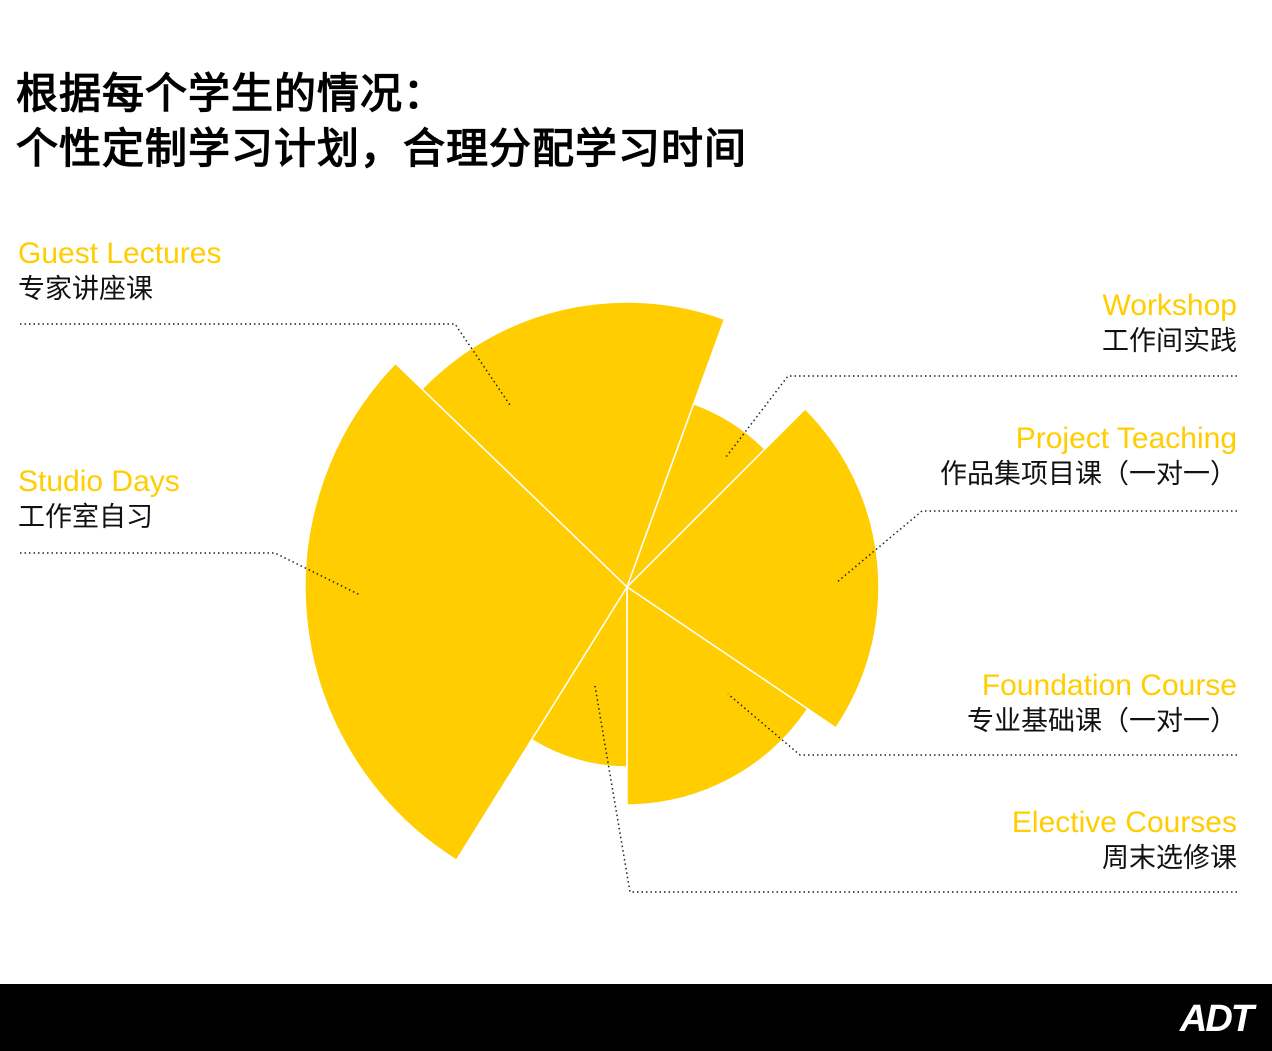  What do you see at coordinates (1109, 685) in the screenshot?
I see `label-en: Foundation Course` at bounding box center [1109, 685].